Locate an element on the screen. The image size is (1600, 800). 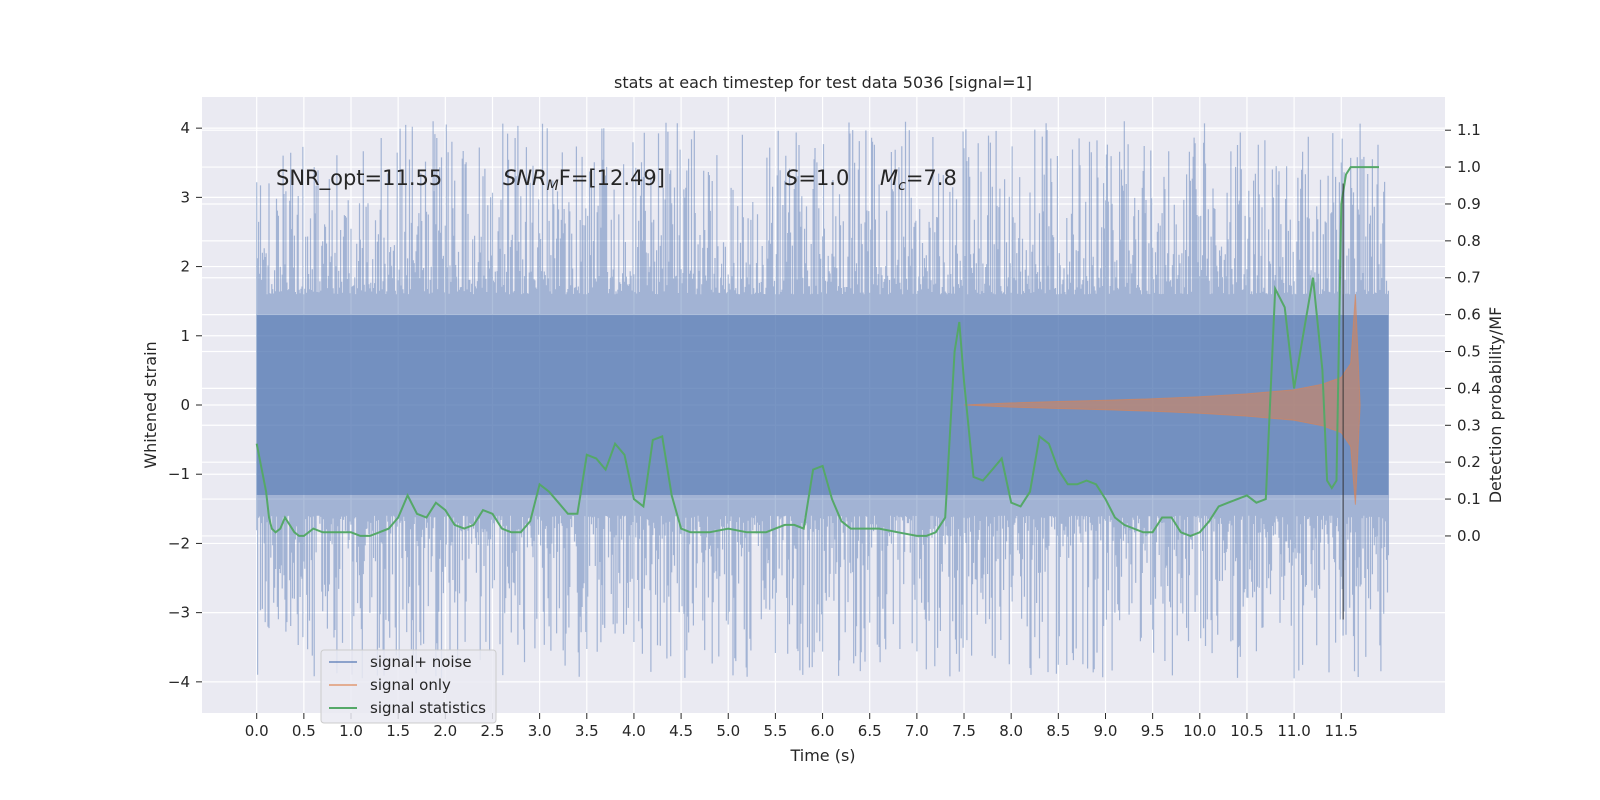
x-tick-label: 6.0 is located at coordinates (823, 731).